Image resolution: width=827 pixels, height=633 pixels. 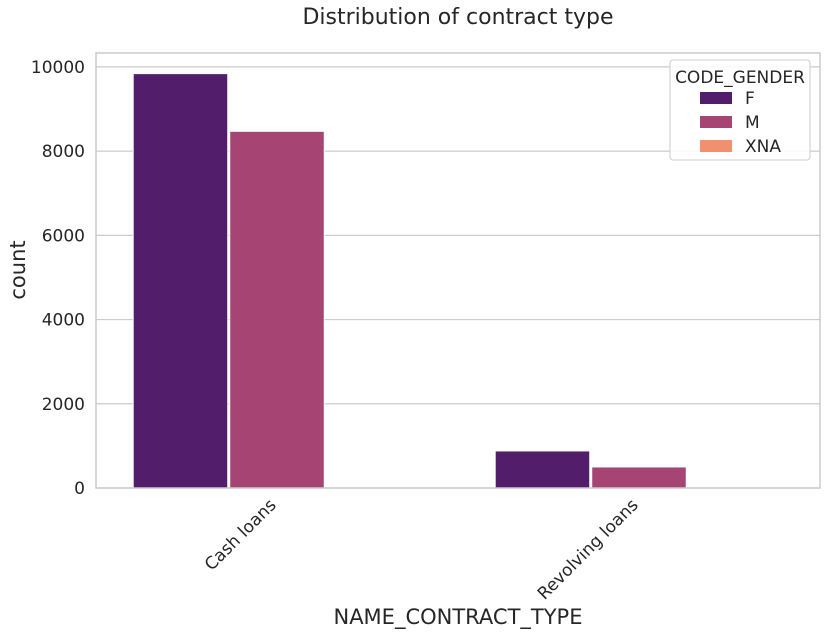 What do you see at coordinates (752, 123) in the screenshot?
I see `legend-label: M` at bounding box center [752, 123].